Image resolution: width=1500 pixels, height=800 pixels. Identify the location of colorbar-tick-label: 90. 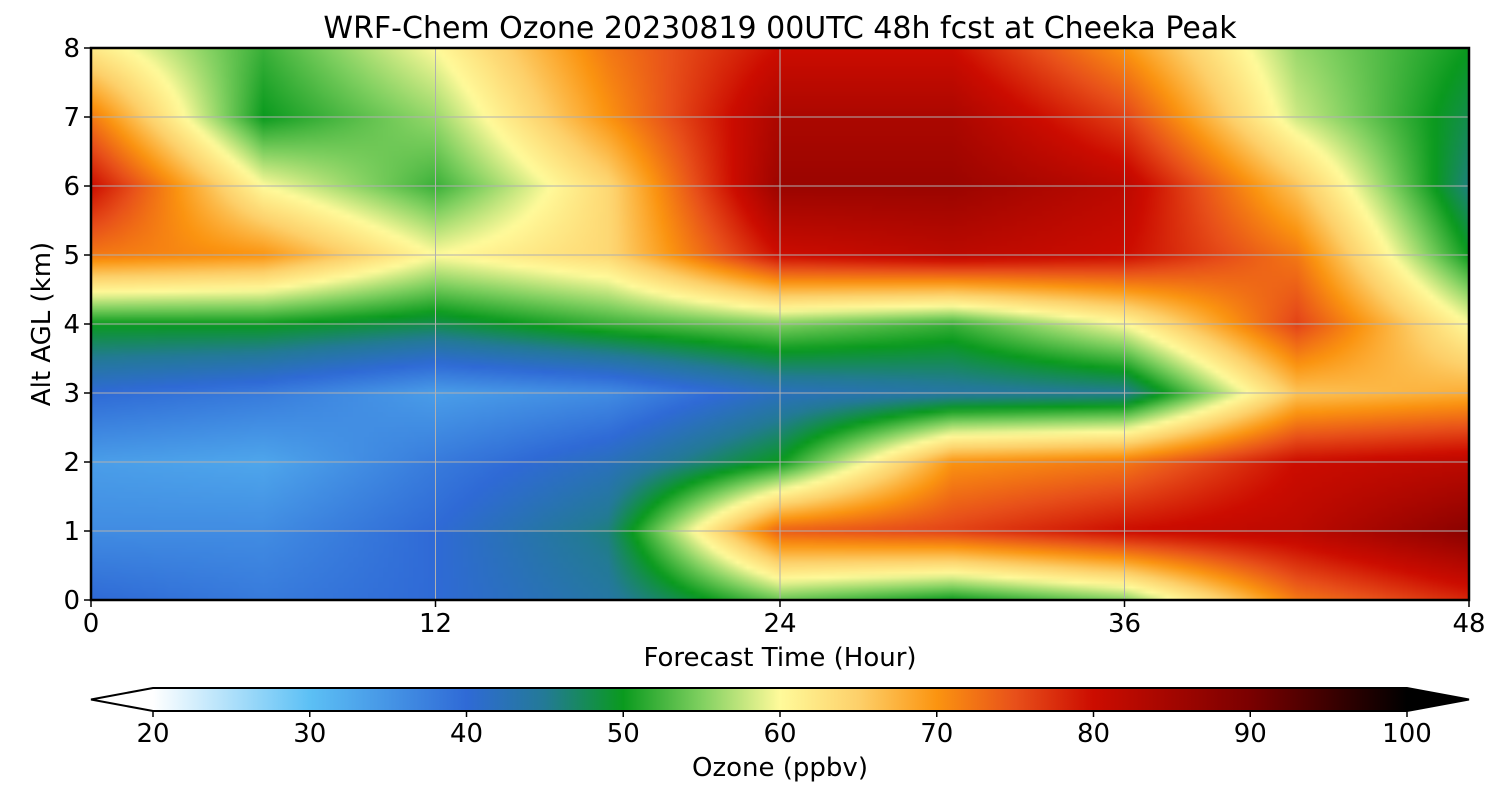
(1250, 734).